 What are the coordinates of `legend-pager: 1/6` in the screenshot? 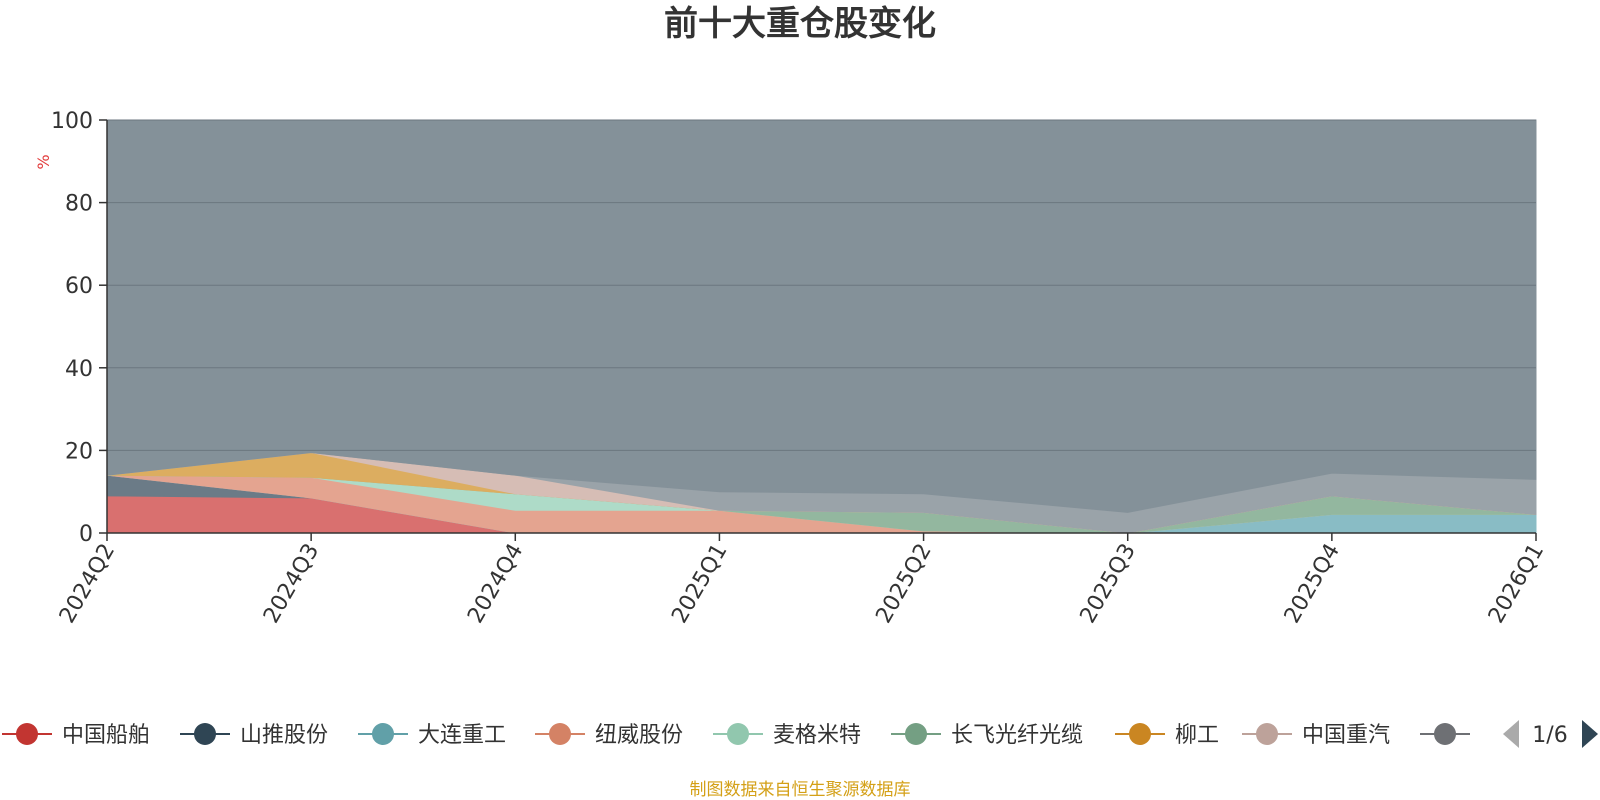 It's located at (1550, 734).